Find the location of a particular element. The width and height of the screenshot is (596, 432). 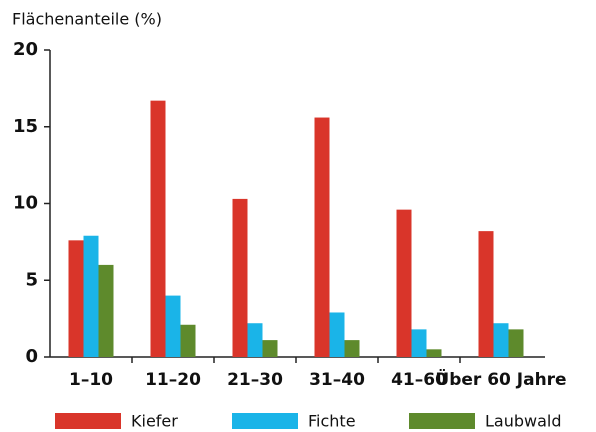

y-tick-label: 0 is located at coordinates (31, 356).